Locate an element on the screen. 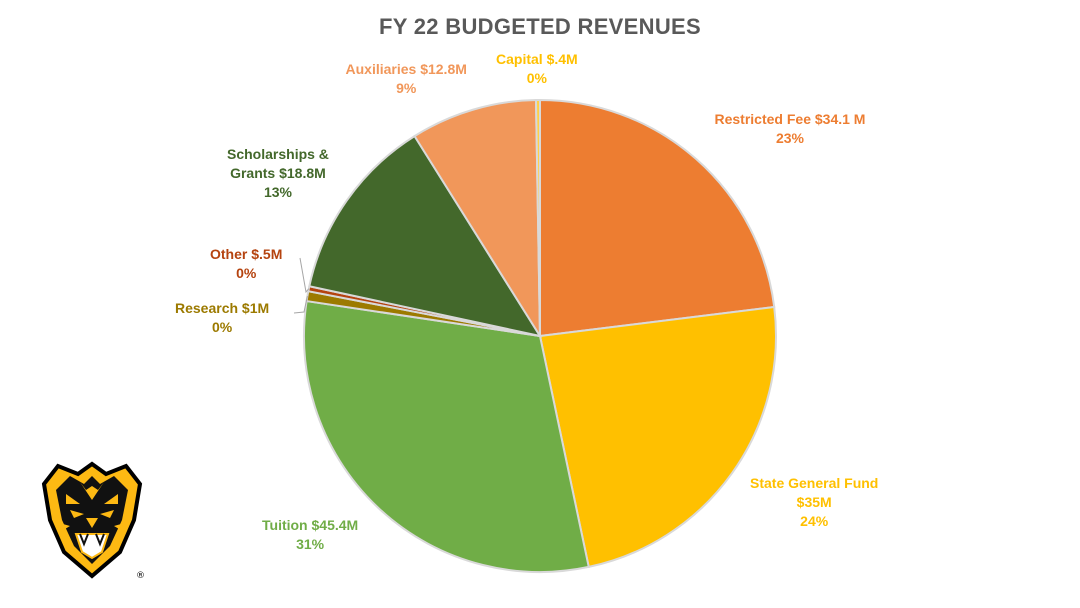 Image resolution: width=1080 pixels, height=608 pixels. data-label-state-general-fund: State General Fund $35M 24% is located at coordinates (814, 502).